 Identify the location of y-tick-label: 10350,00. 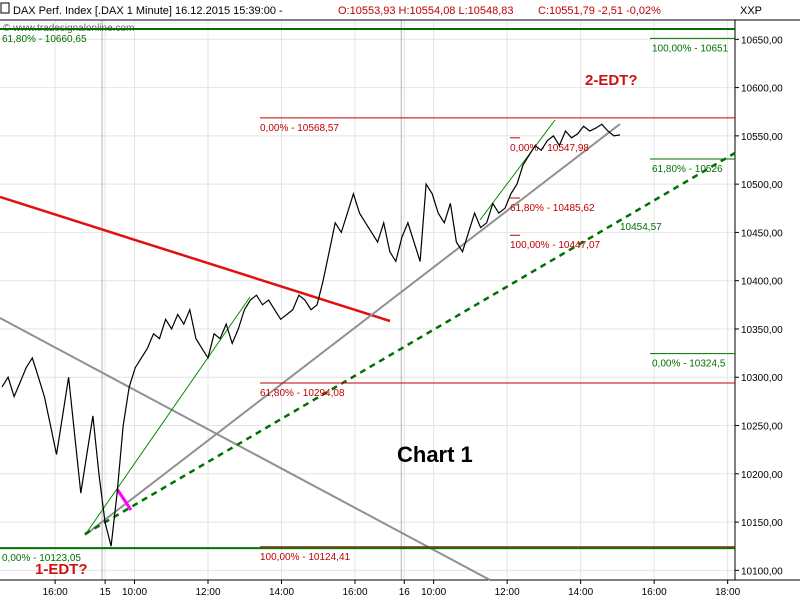
(762, 330).